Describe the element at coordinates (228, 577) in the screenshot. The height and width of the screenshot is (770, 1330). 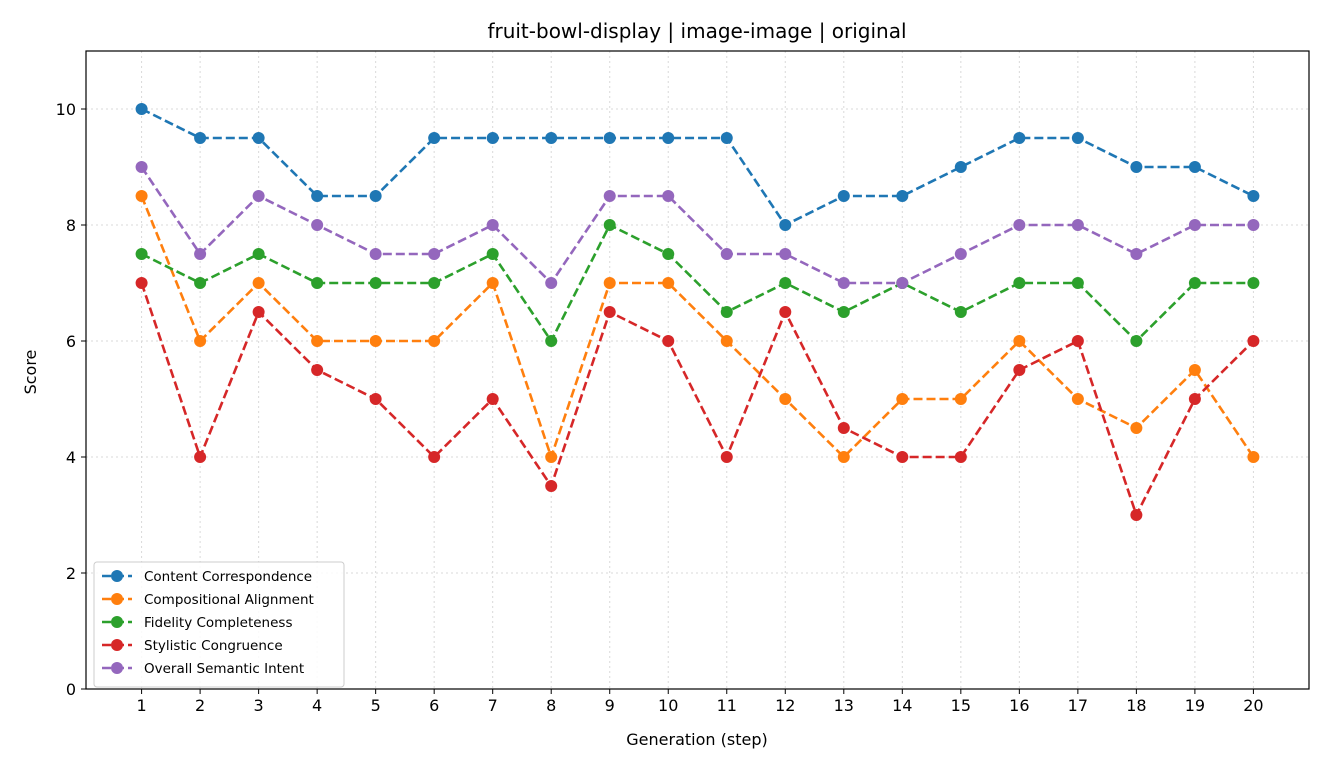
I see `legend-label: Content Correspondence` at that location.